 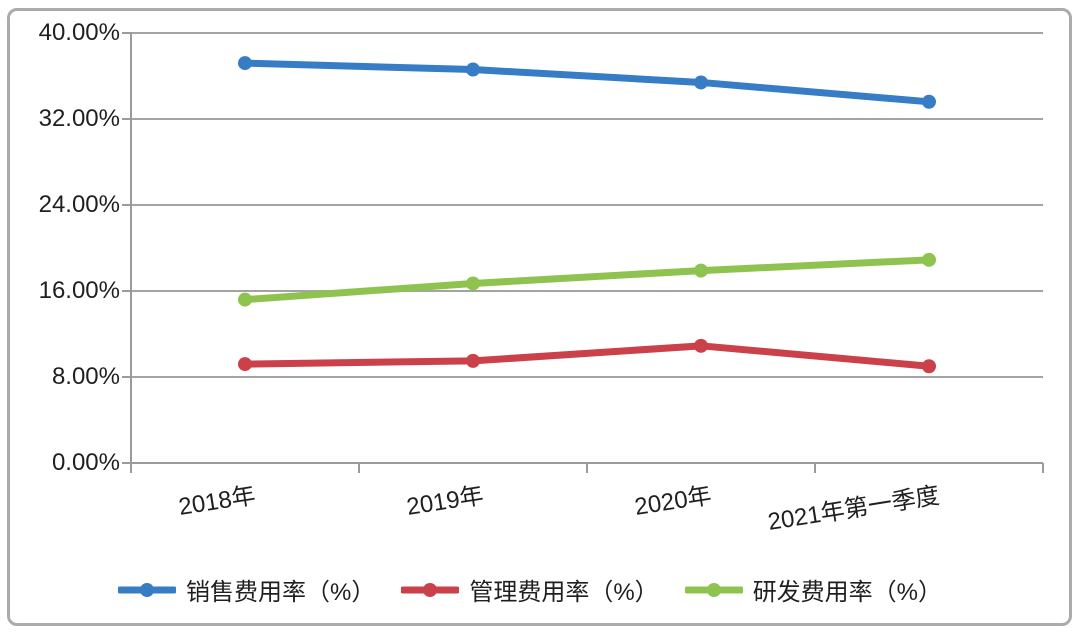 I want to click on legend-item-1: 管理费用率（%）, so click(x=530, y=589).